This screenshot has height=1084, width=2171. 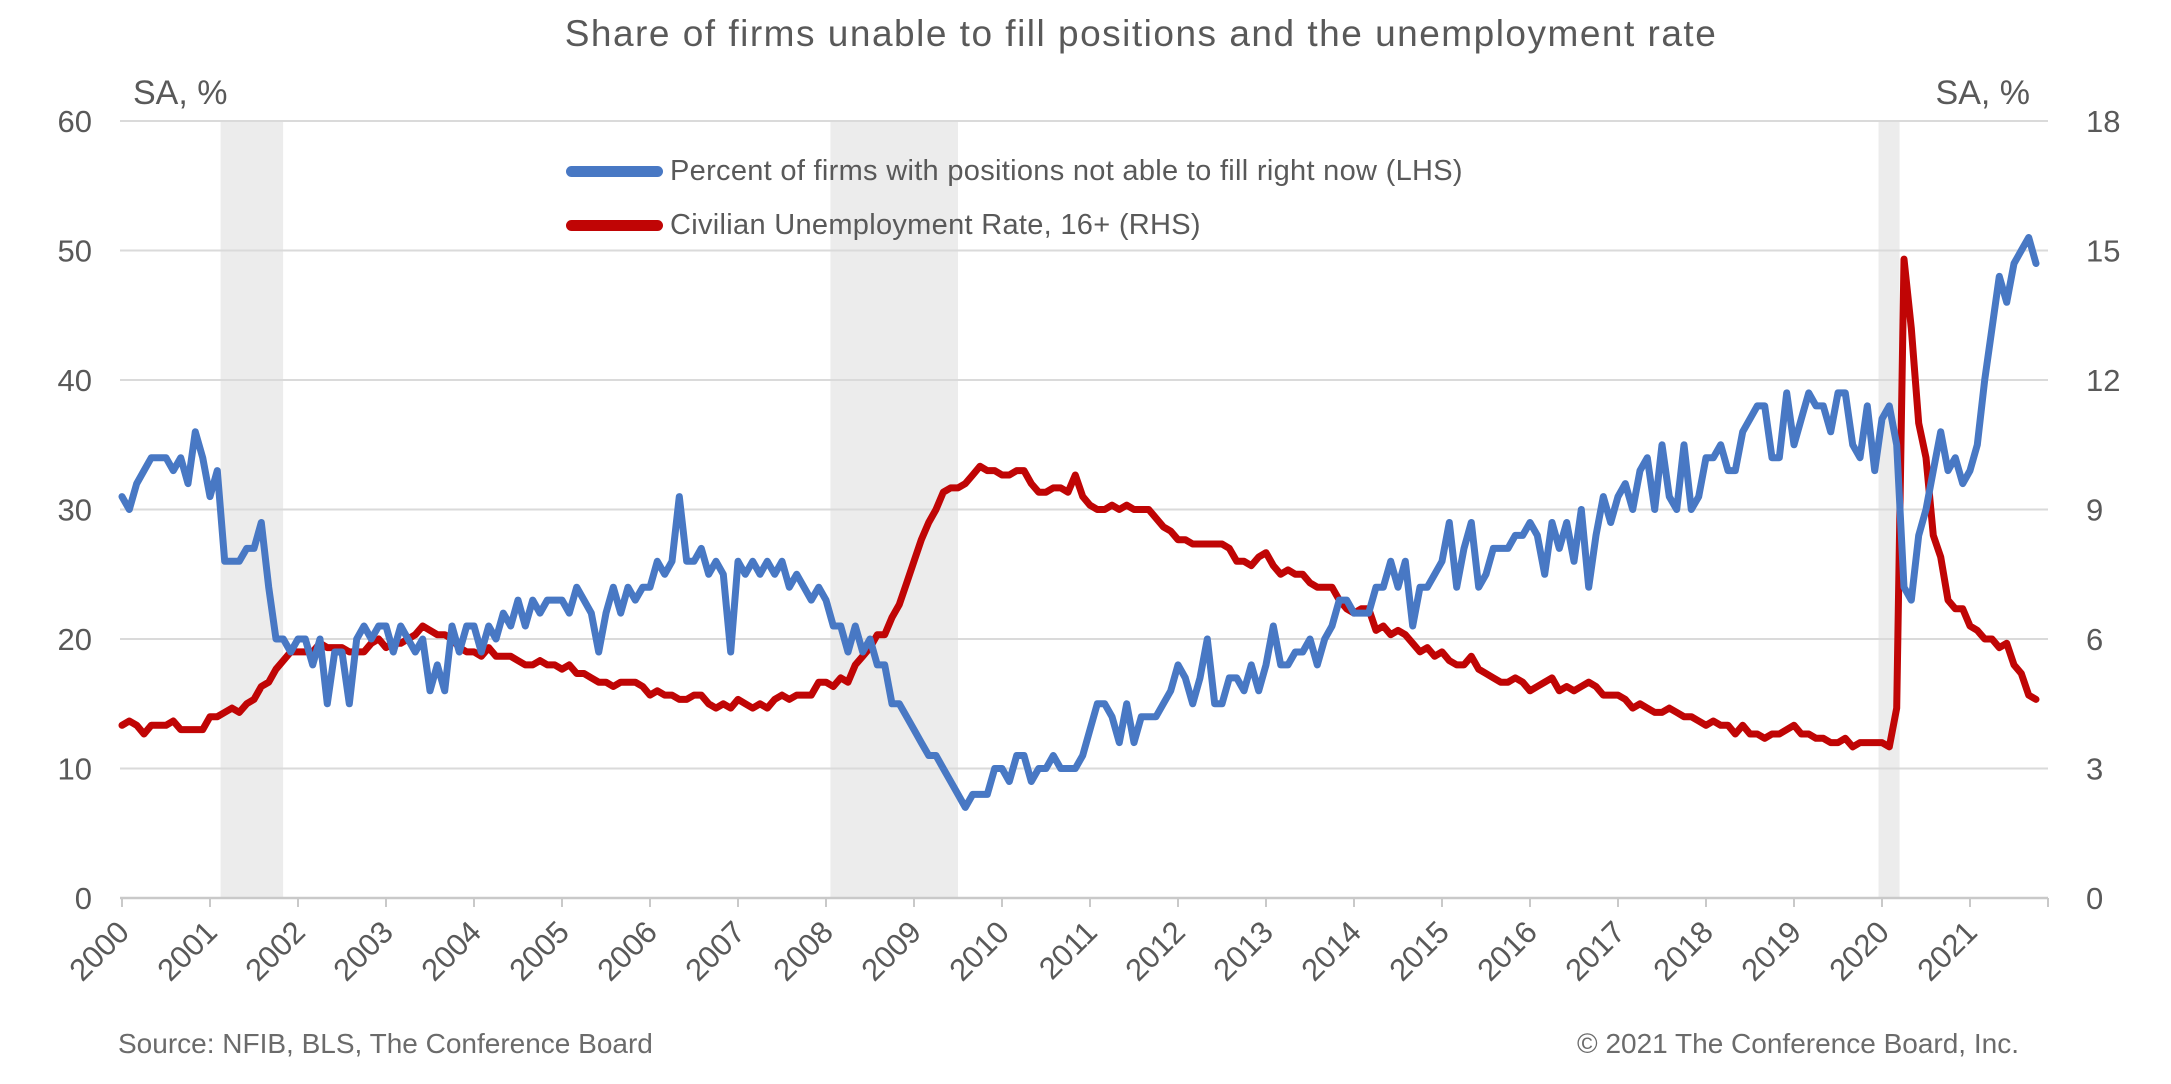 I want to click on y-axis-left-label: 60, so click(x=75, y=121).